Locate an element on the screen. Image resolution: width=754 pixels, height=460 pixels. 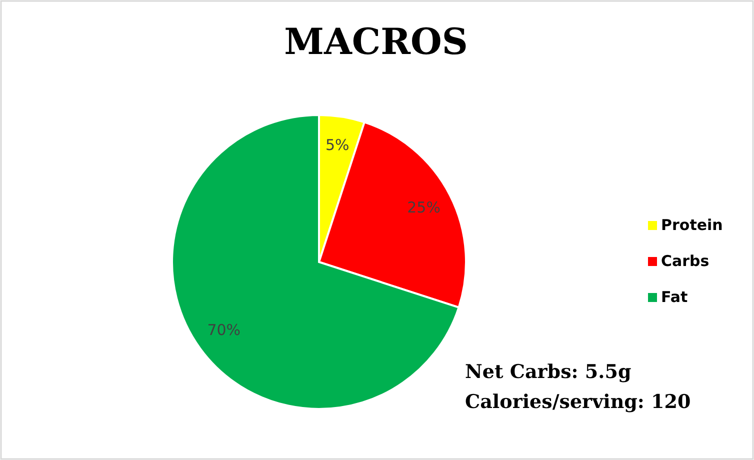
data-label: 70% is located at coordinates (224, 330).